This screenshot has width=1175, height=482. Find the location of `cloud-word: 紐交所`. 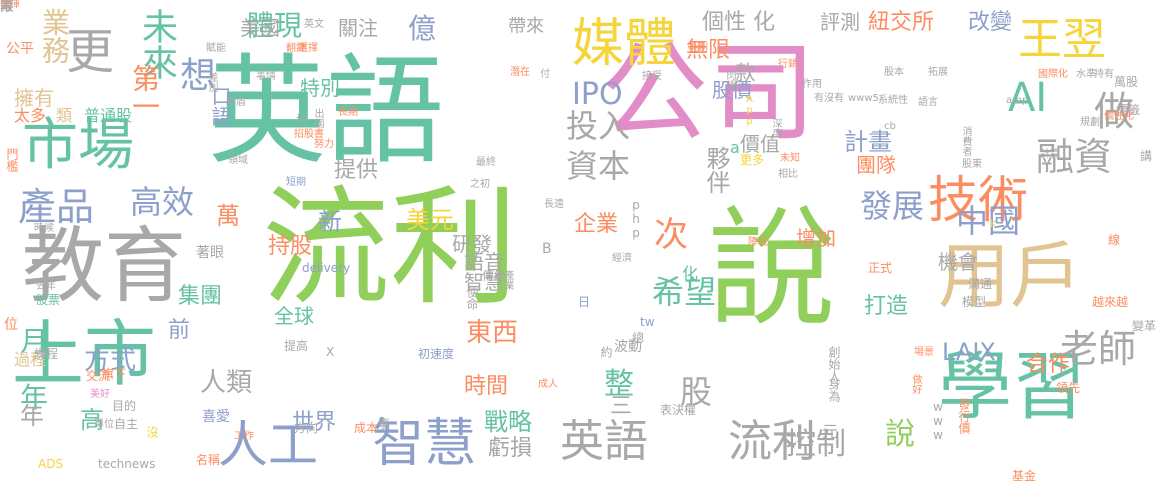

cloud-word: 紐交所 is located at coordinates (901, 22).